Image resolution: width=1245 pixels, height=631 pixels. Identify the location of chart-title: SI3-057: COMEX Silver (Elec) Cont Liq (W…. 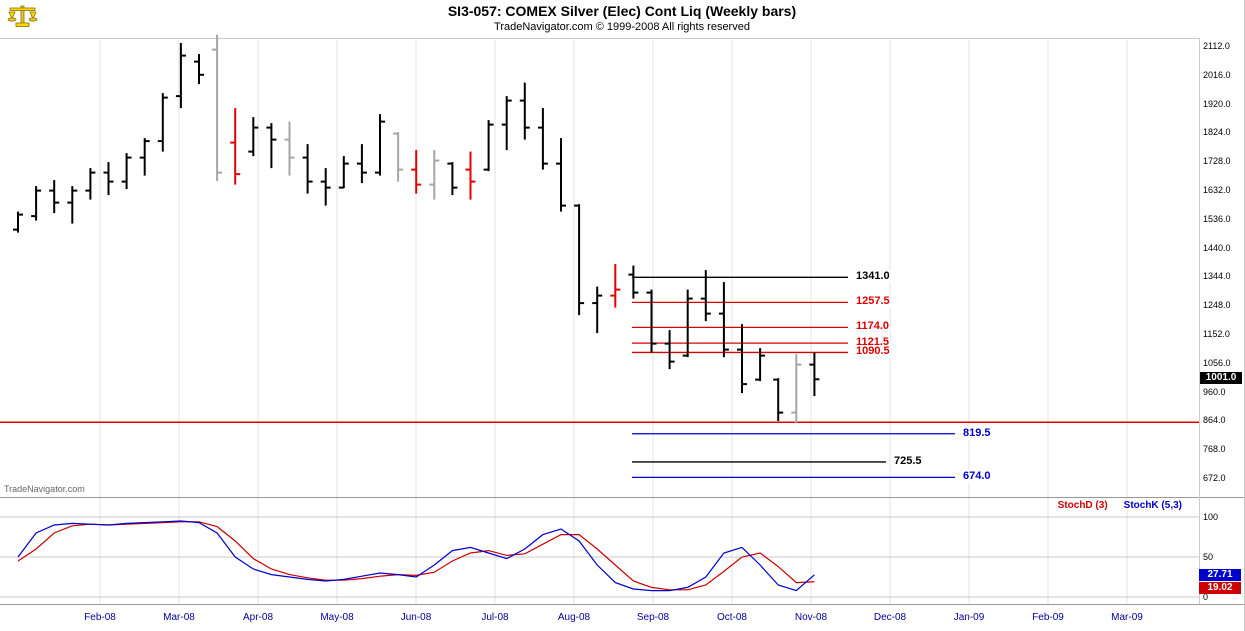
(622, 11).